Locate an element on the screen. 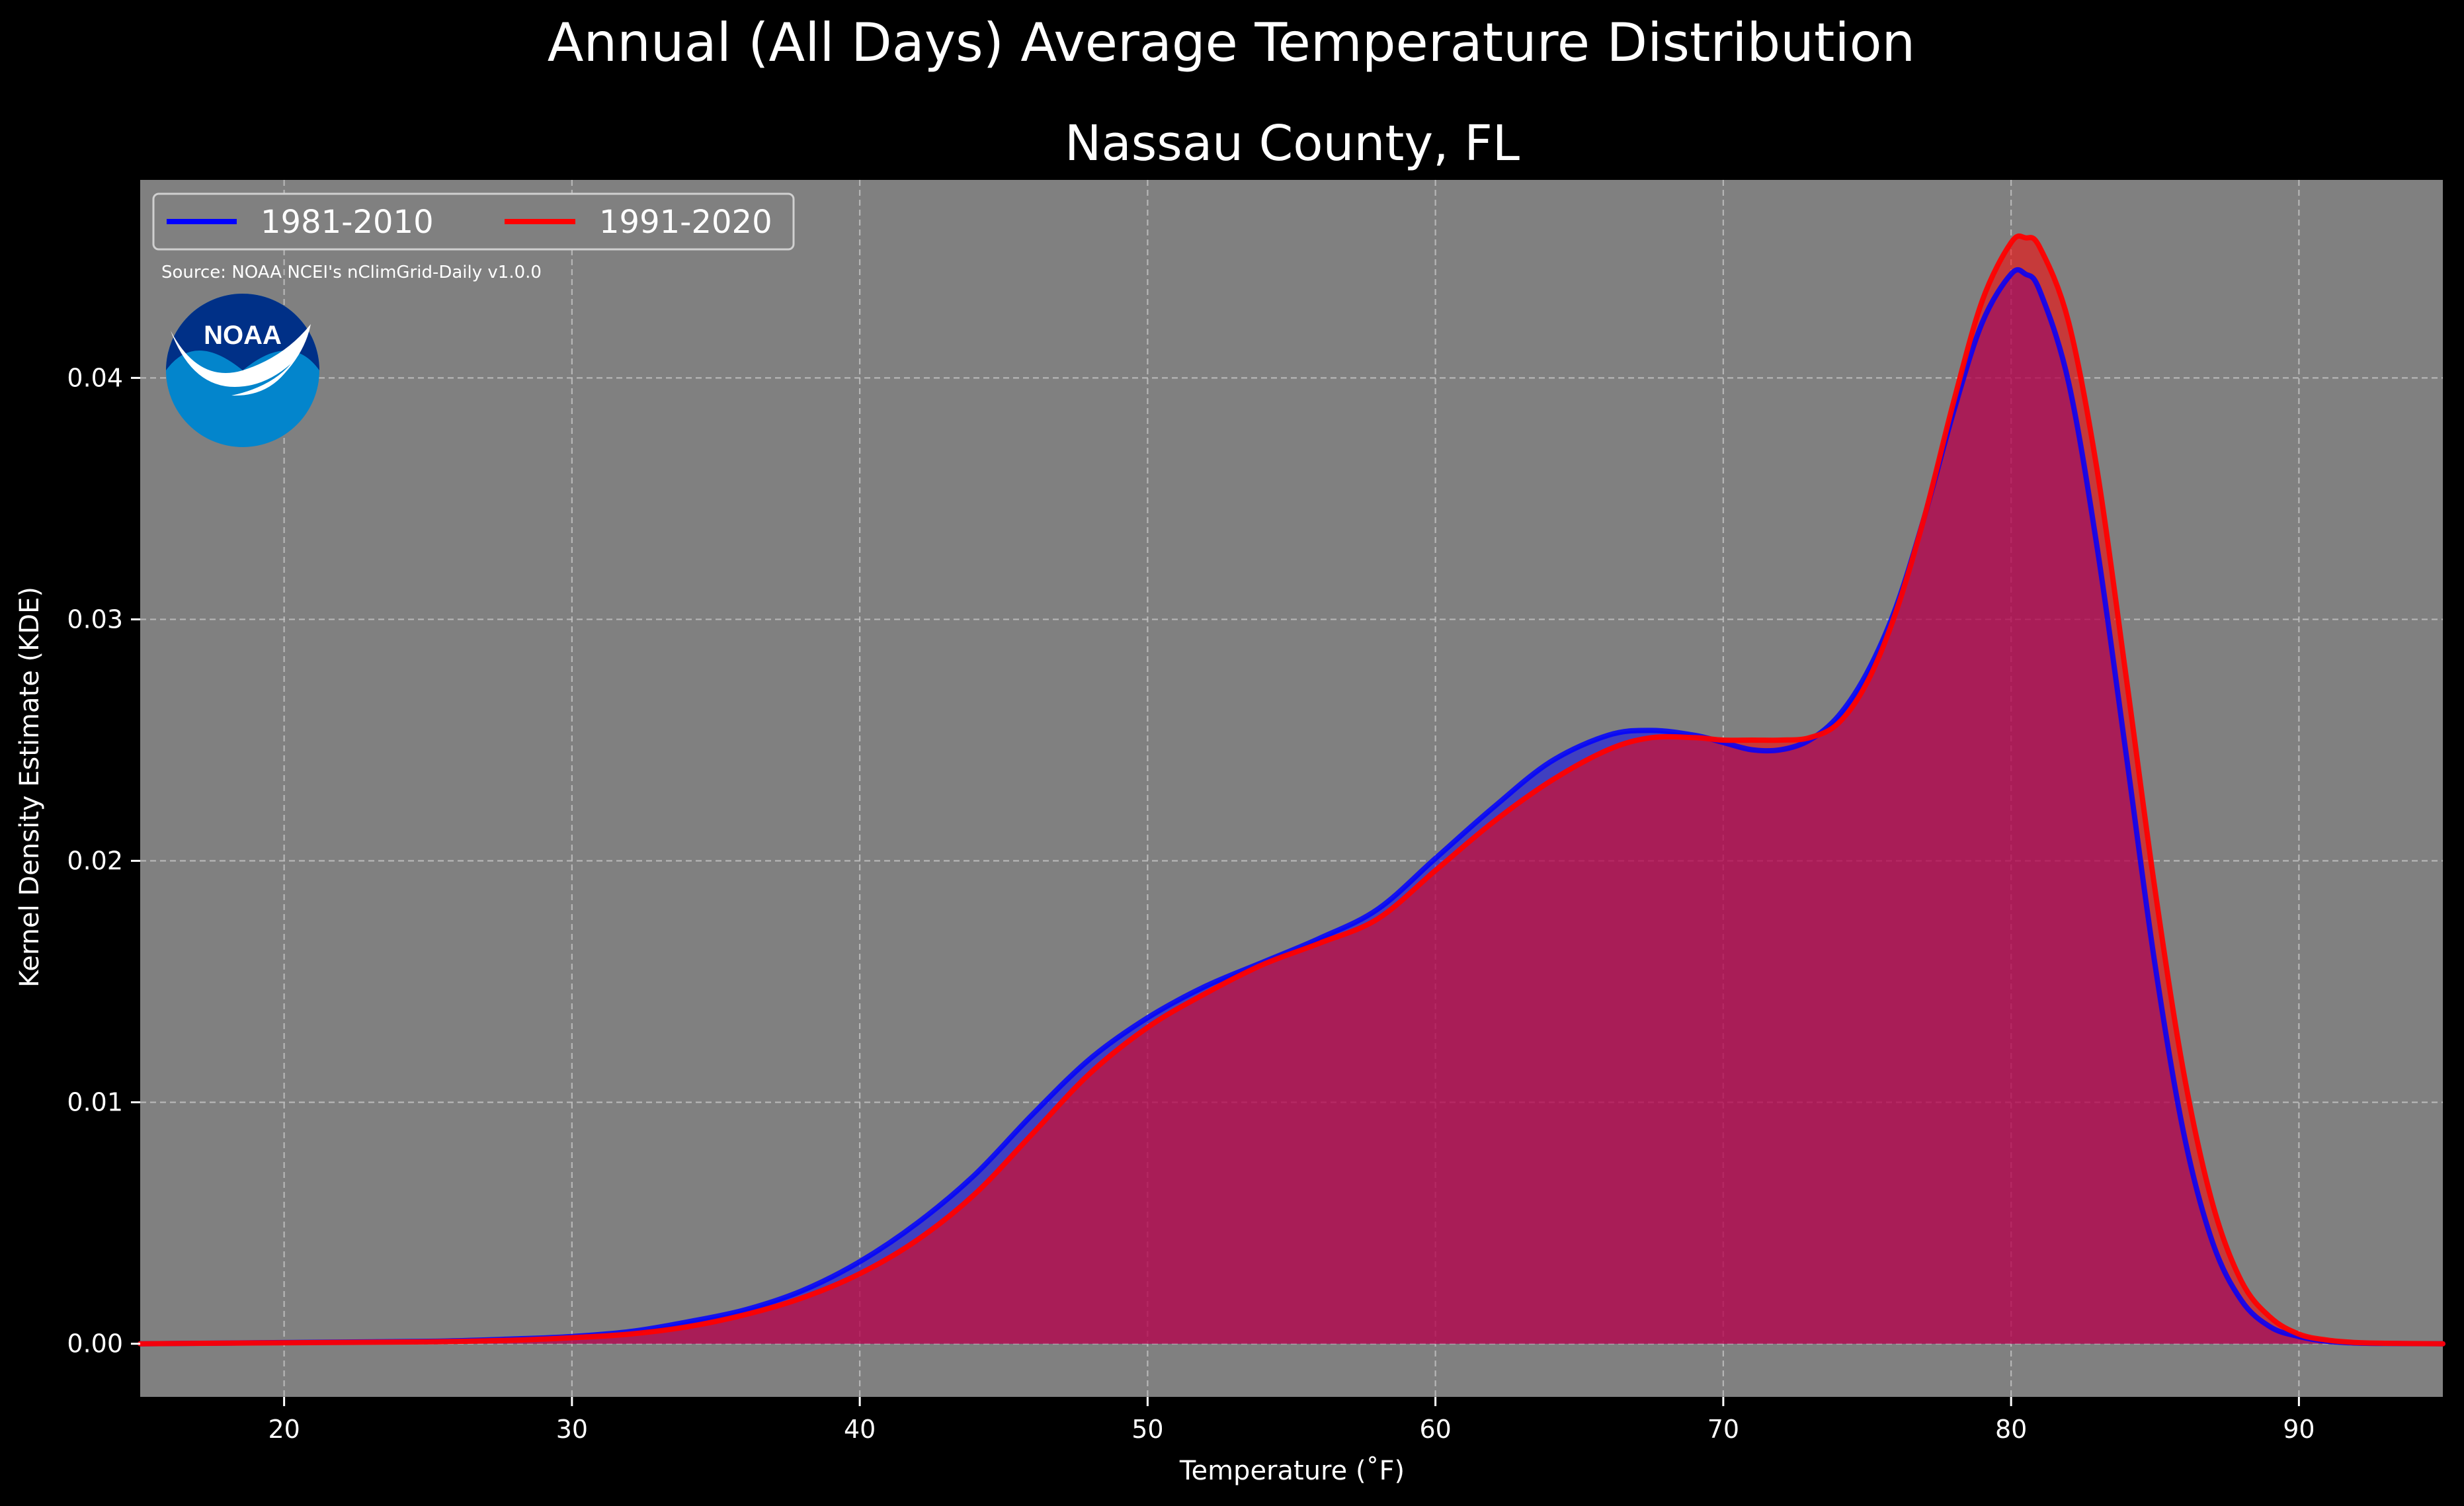 This screenshot has width=2464, height=1506. x-axis-ticks: 20 30 40 50 60 70 80 90 is located at coordinates (1291, 1420).